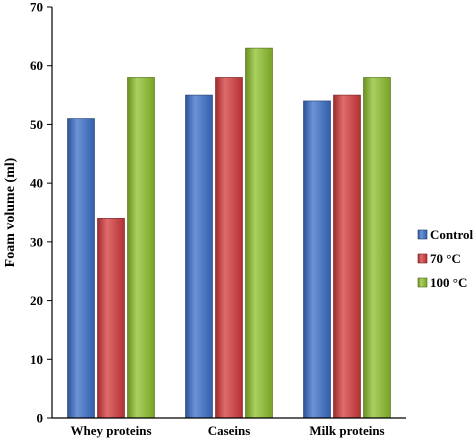  Describe the element at coordinates (229, 248) in the screenshot. I see `bar-caseins-70-c` at that location.